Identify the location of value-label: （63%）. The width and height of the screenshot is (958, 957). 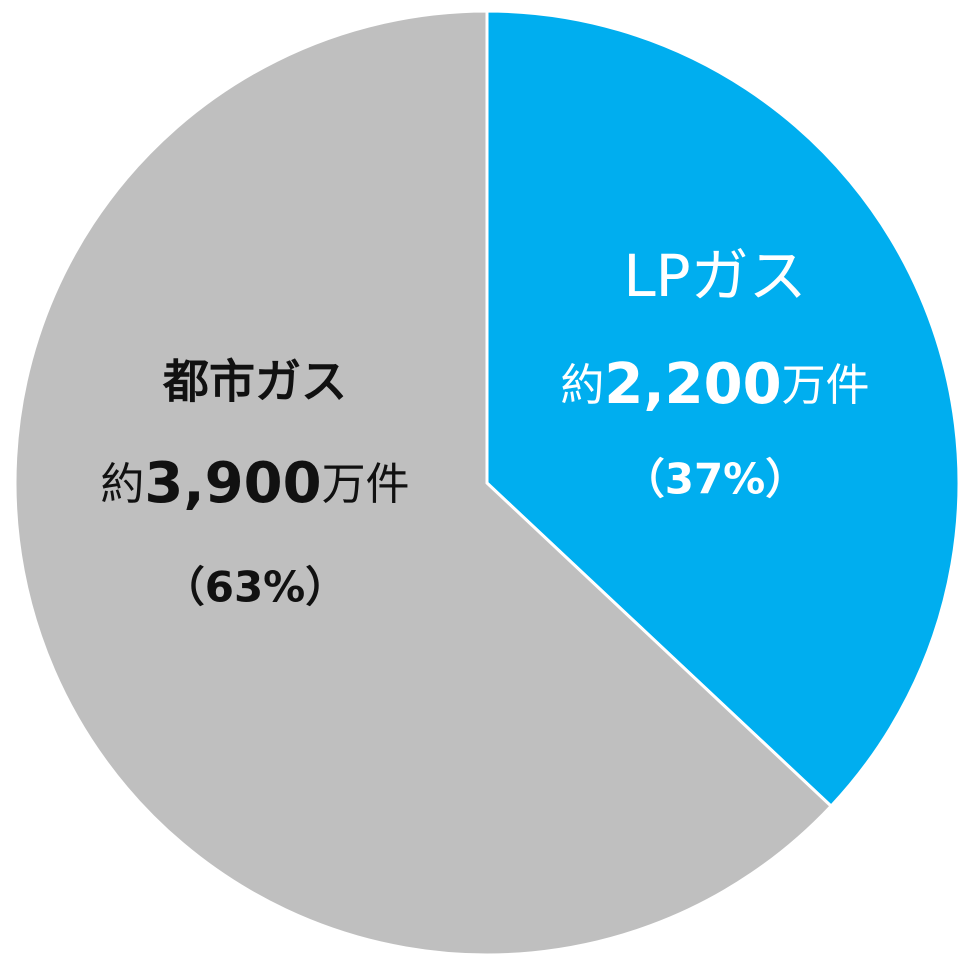
(255, 587).